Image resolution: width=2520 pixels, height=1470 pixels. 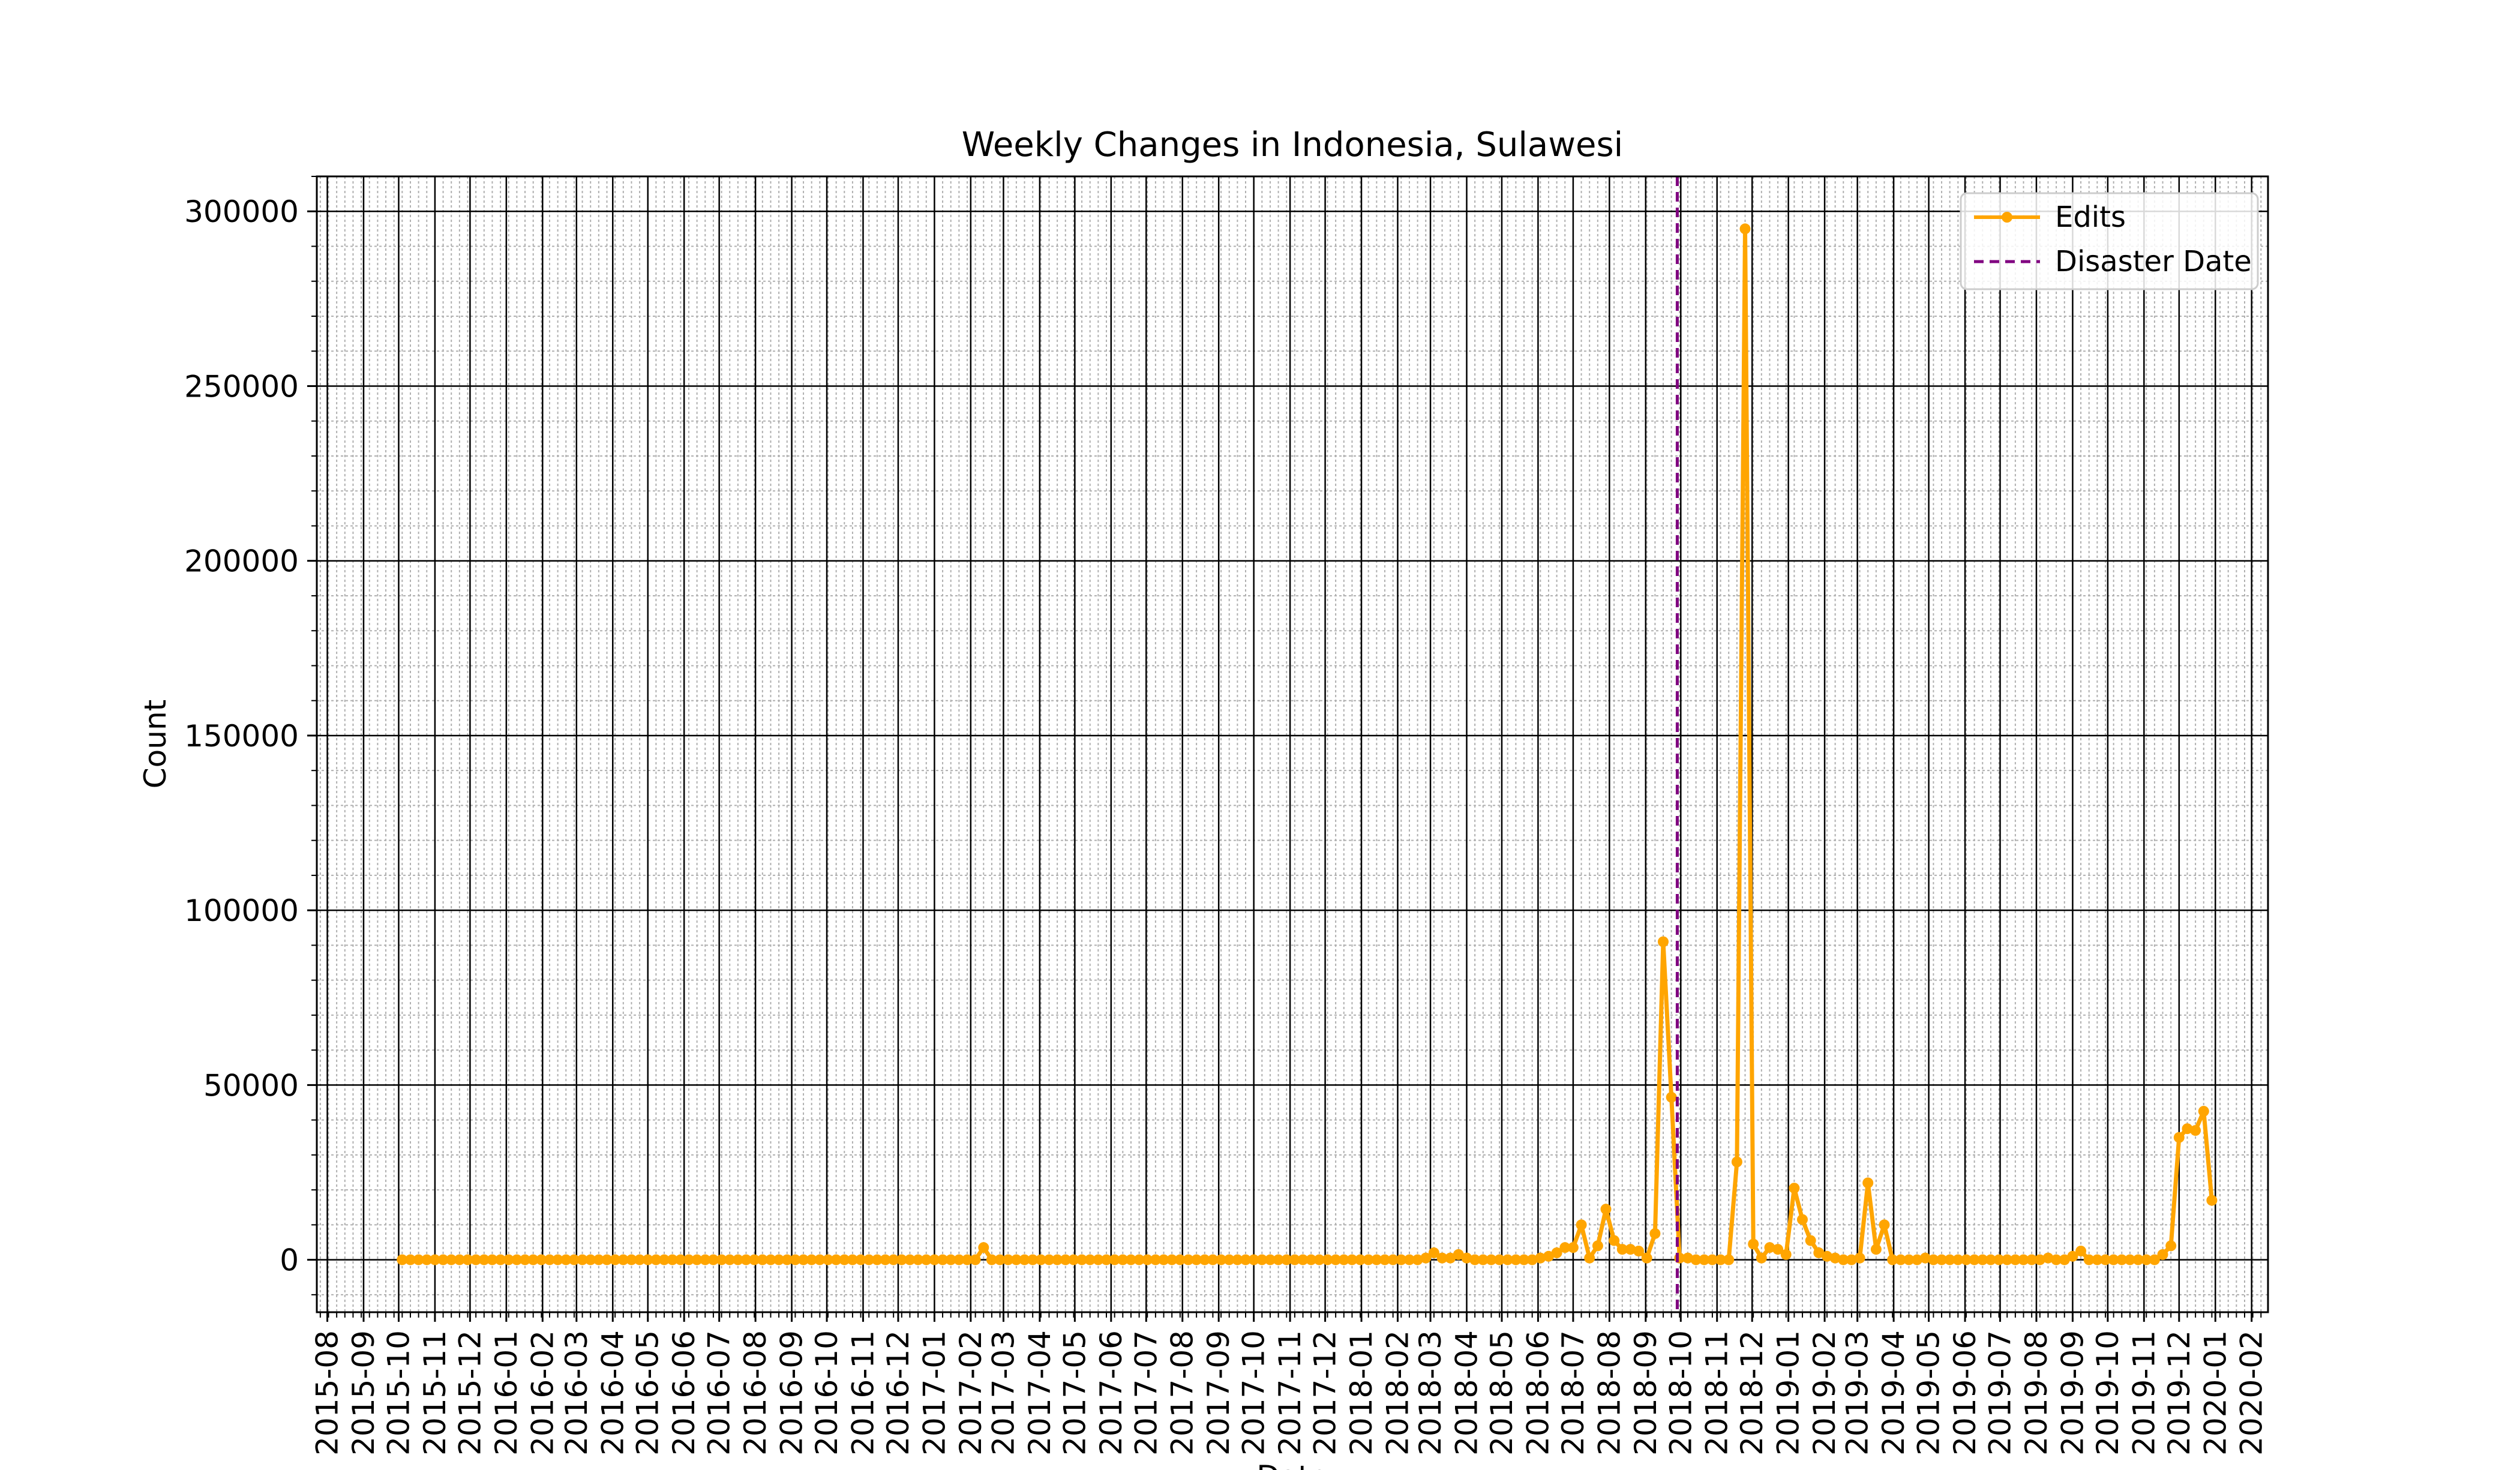 I want to click on x-tick-label: 2015-08, so click(x=327, y=1393).